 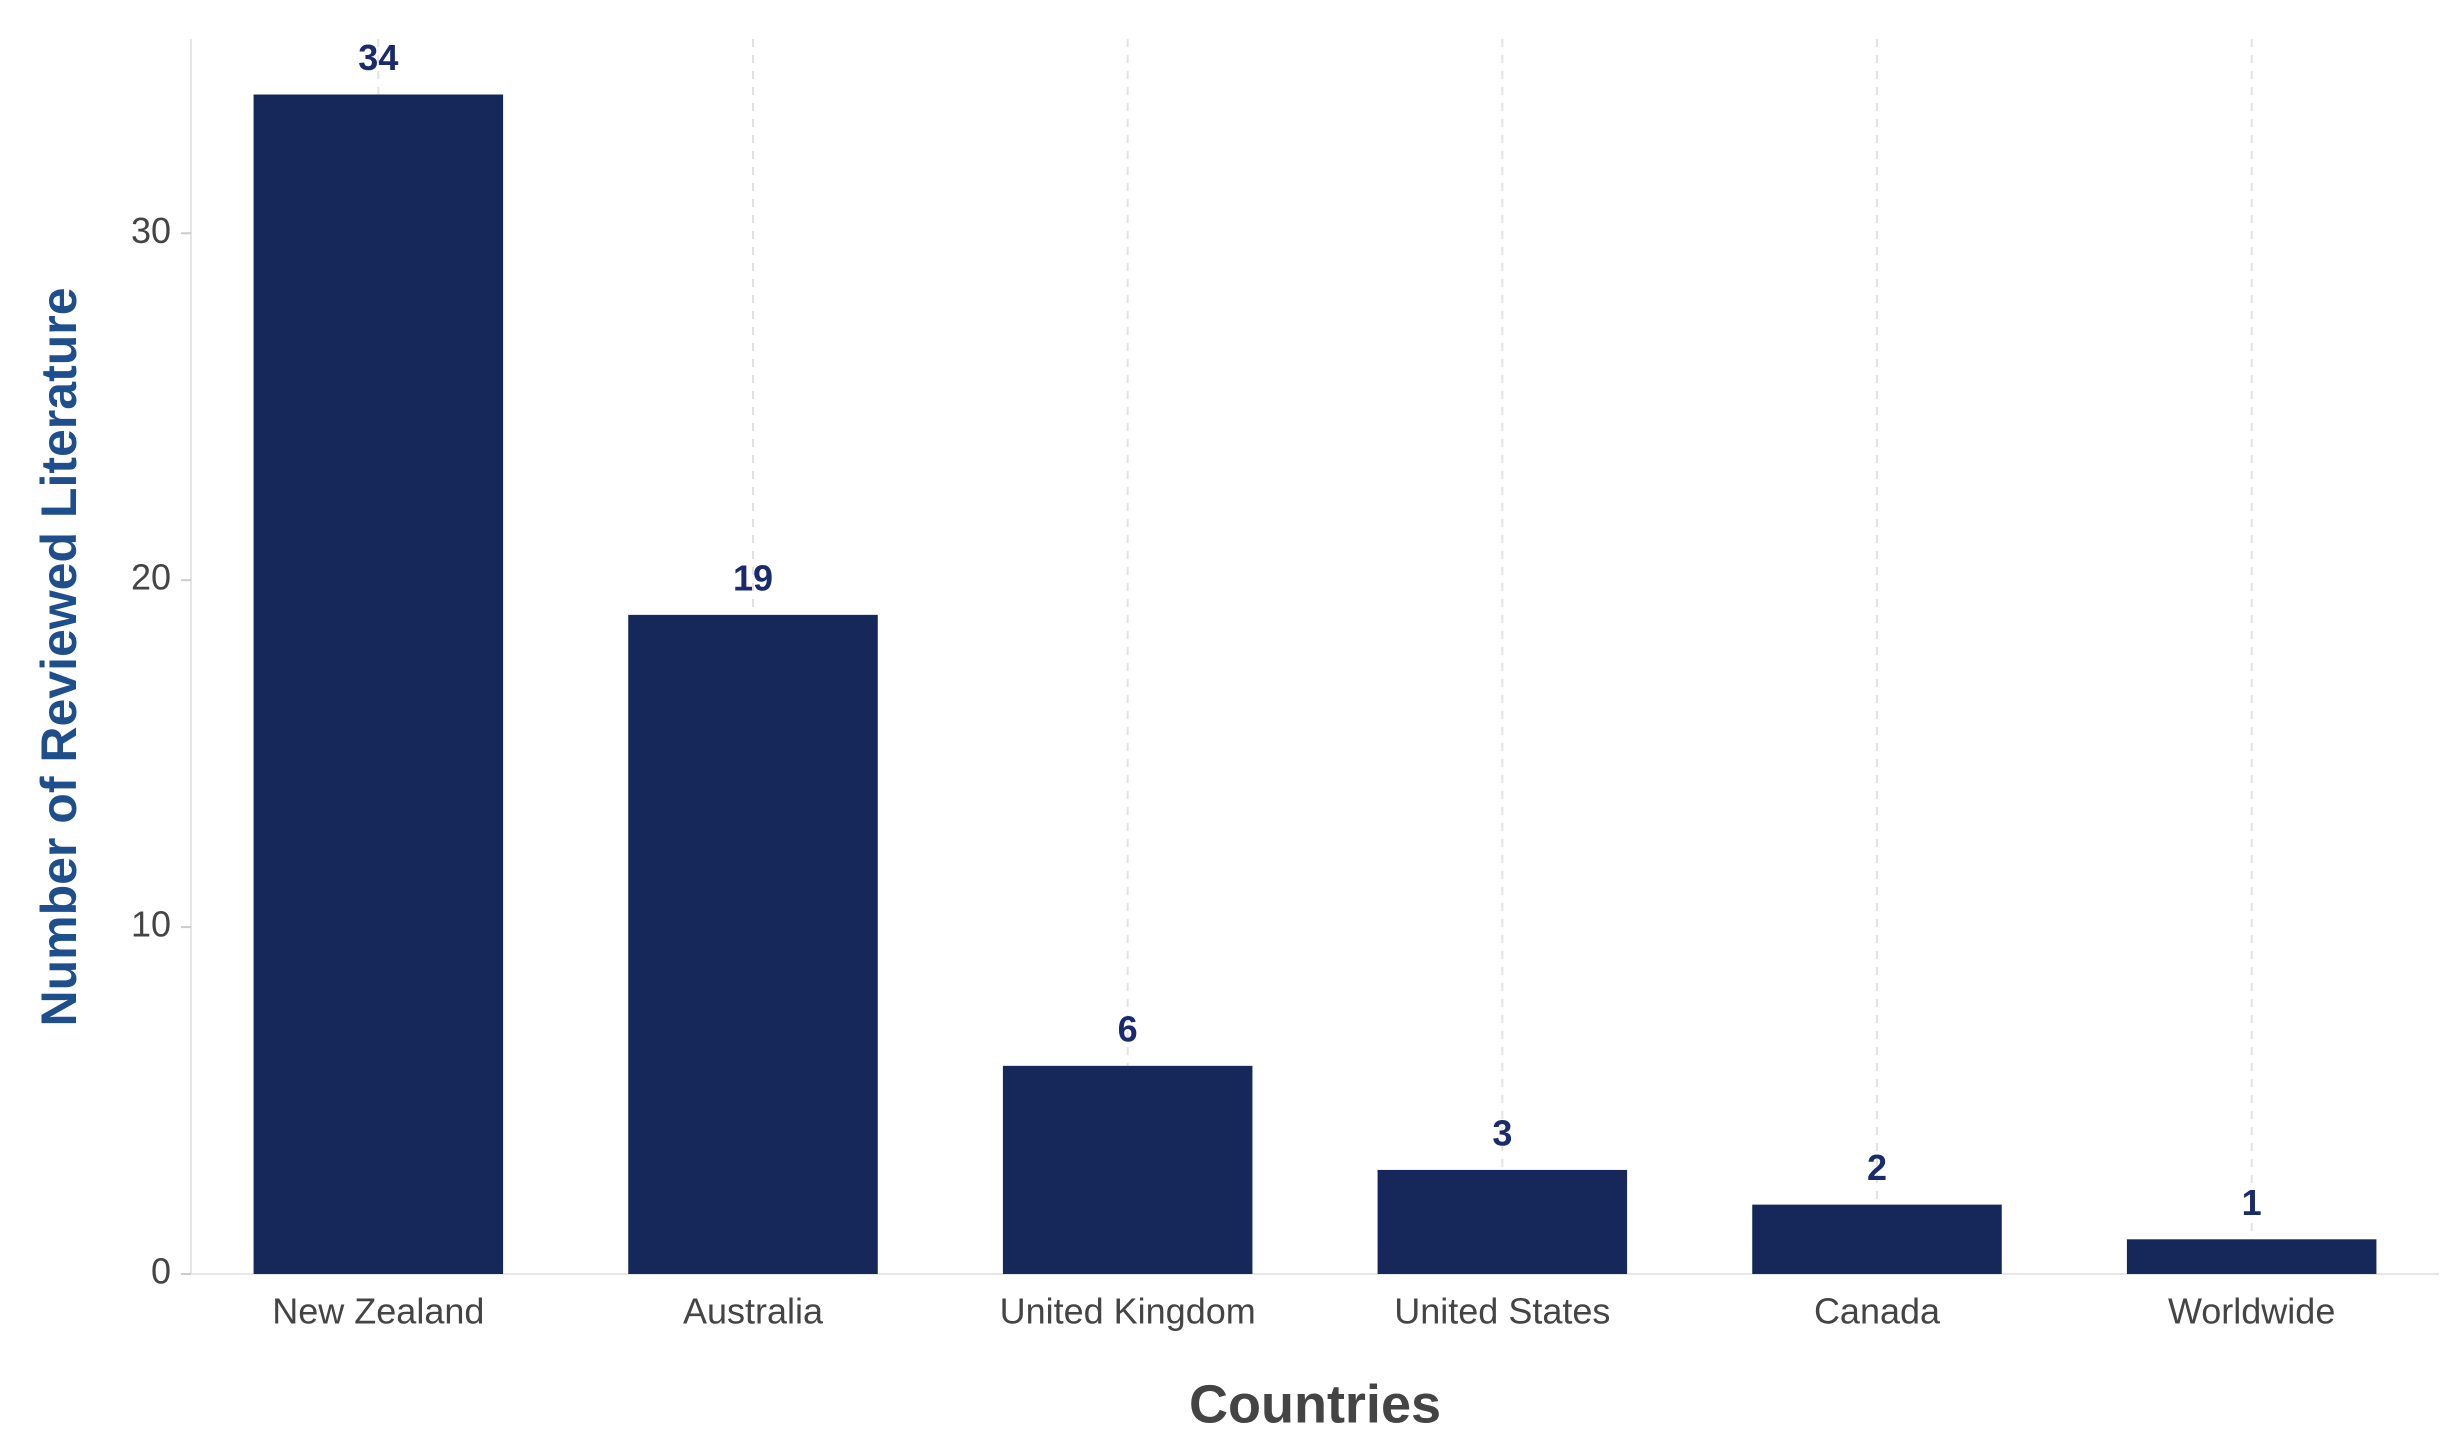 I want to click on x-tick-label: Worldwide, so click(x=2251, y=1311).